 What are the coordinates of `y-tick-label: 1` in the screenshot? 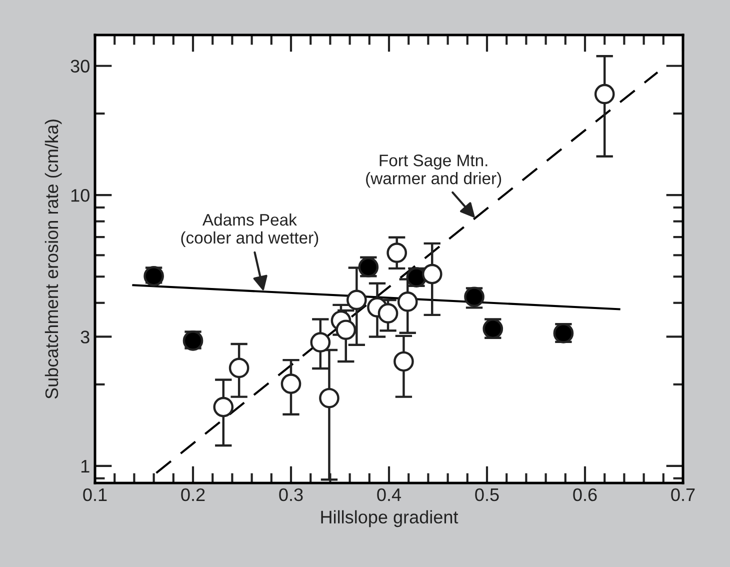 It's located at (85, 466).